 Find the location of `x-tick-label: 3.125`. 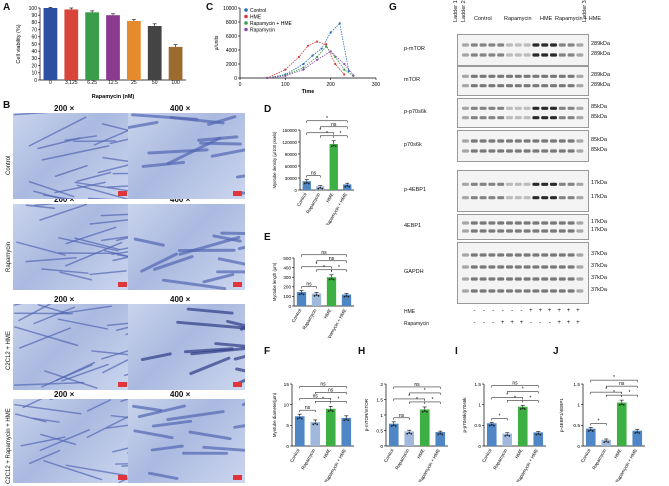

x-tick-label: 3.125 is located at coordinates (71, 83).